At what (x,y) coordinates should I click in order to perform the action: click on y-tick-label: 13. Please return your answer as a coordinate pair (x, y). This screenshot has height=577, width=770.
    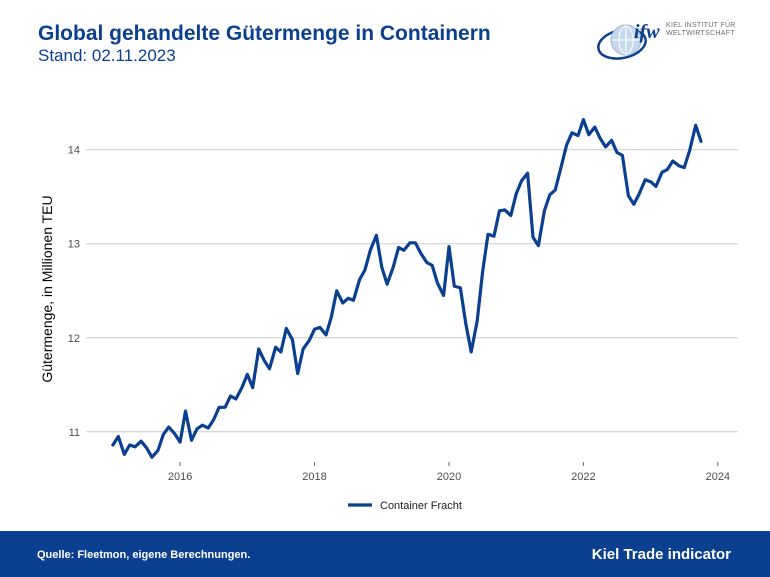
    Looking at the image, I should click on (74, 245).